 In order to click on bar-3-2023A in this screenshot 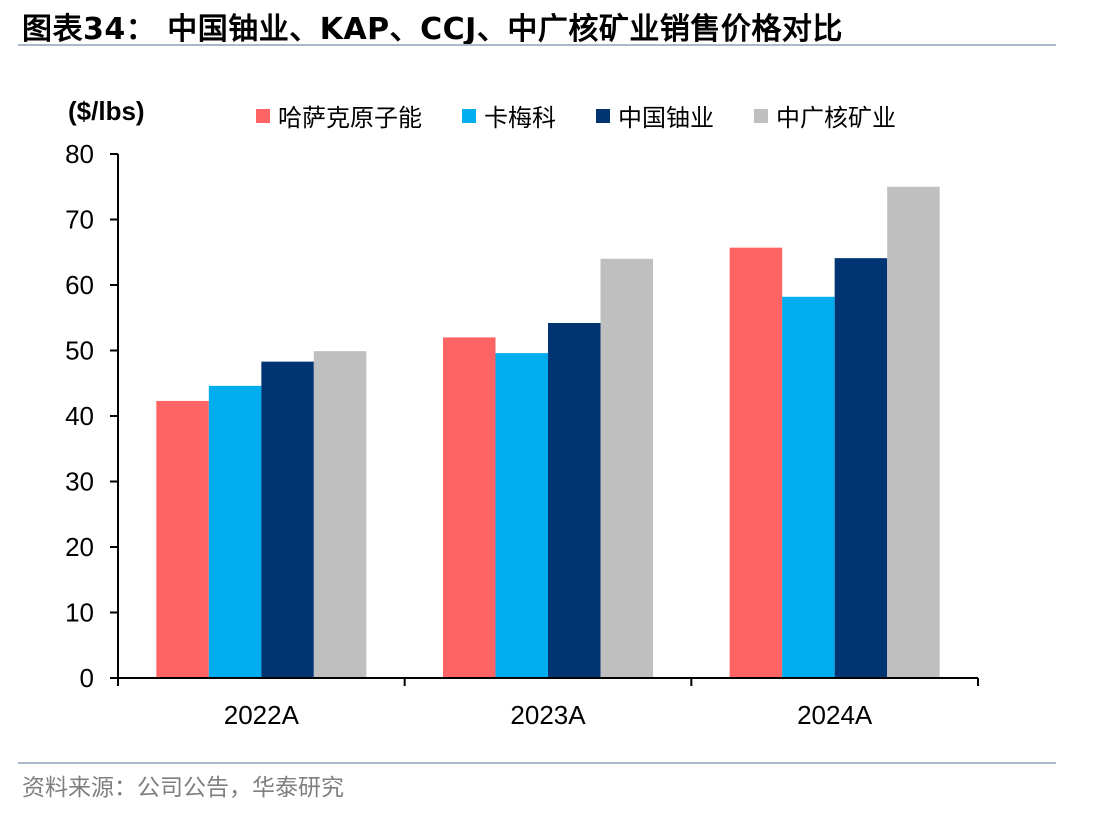, I will do `click(574, 500)`.